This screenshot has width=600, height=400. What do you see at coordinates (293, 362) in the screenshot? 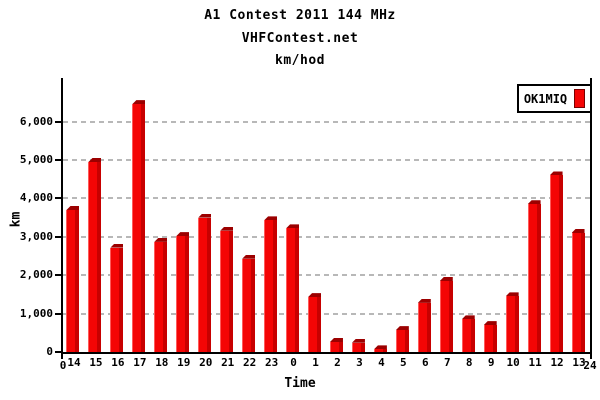
I see `x-axis-label-0: 0` at bounding box center [293, 362].